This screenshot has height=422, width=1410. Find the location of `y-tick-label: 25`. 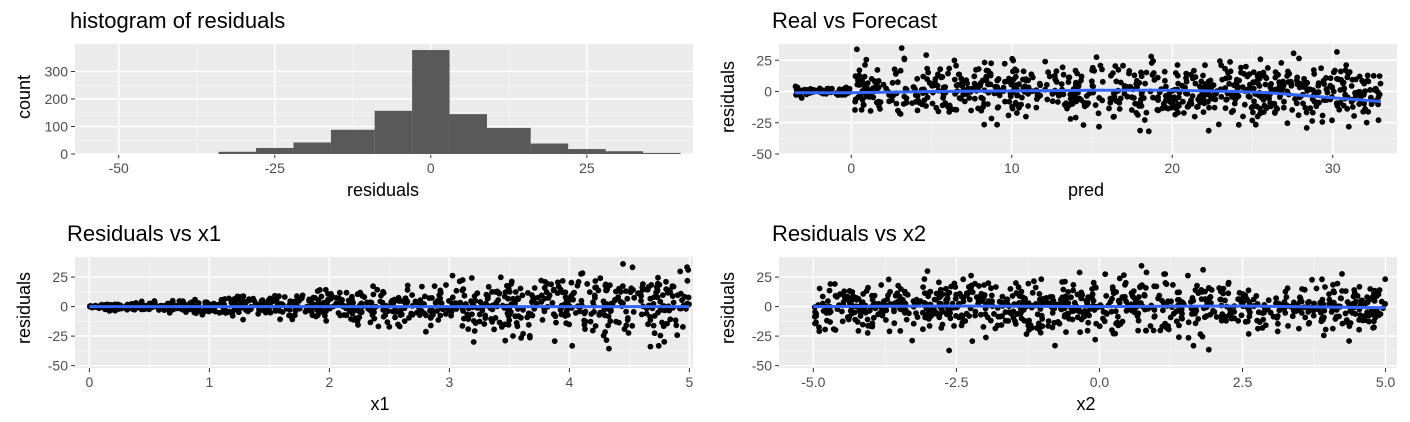

y-tick-label: 25 is located at coordinates (764, 60).